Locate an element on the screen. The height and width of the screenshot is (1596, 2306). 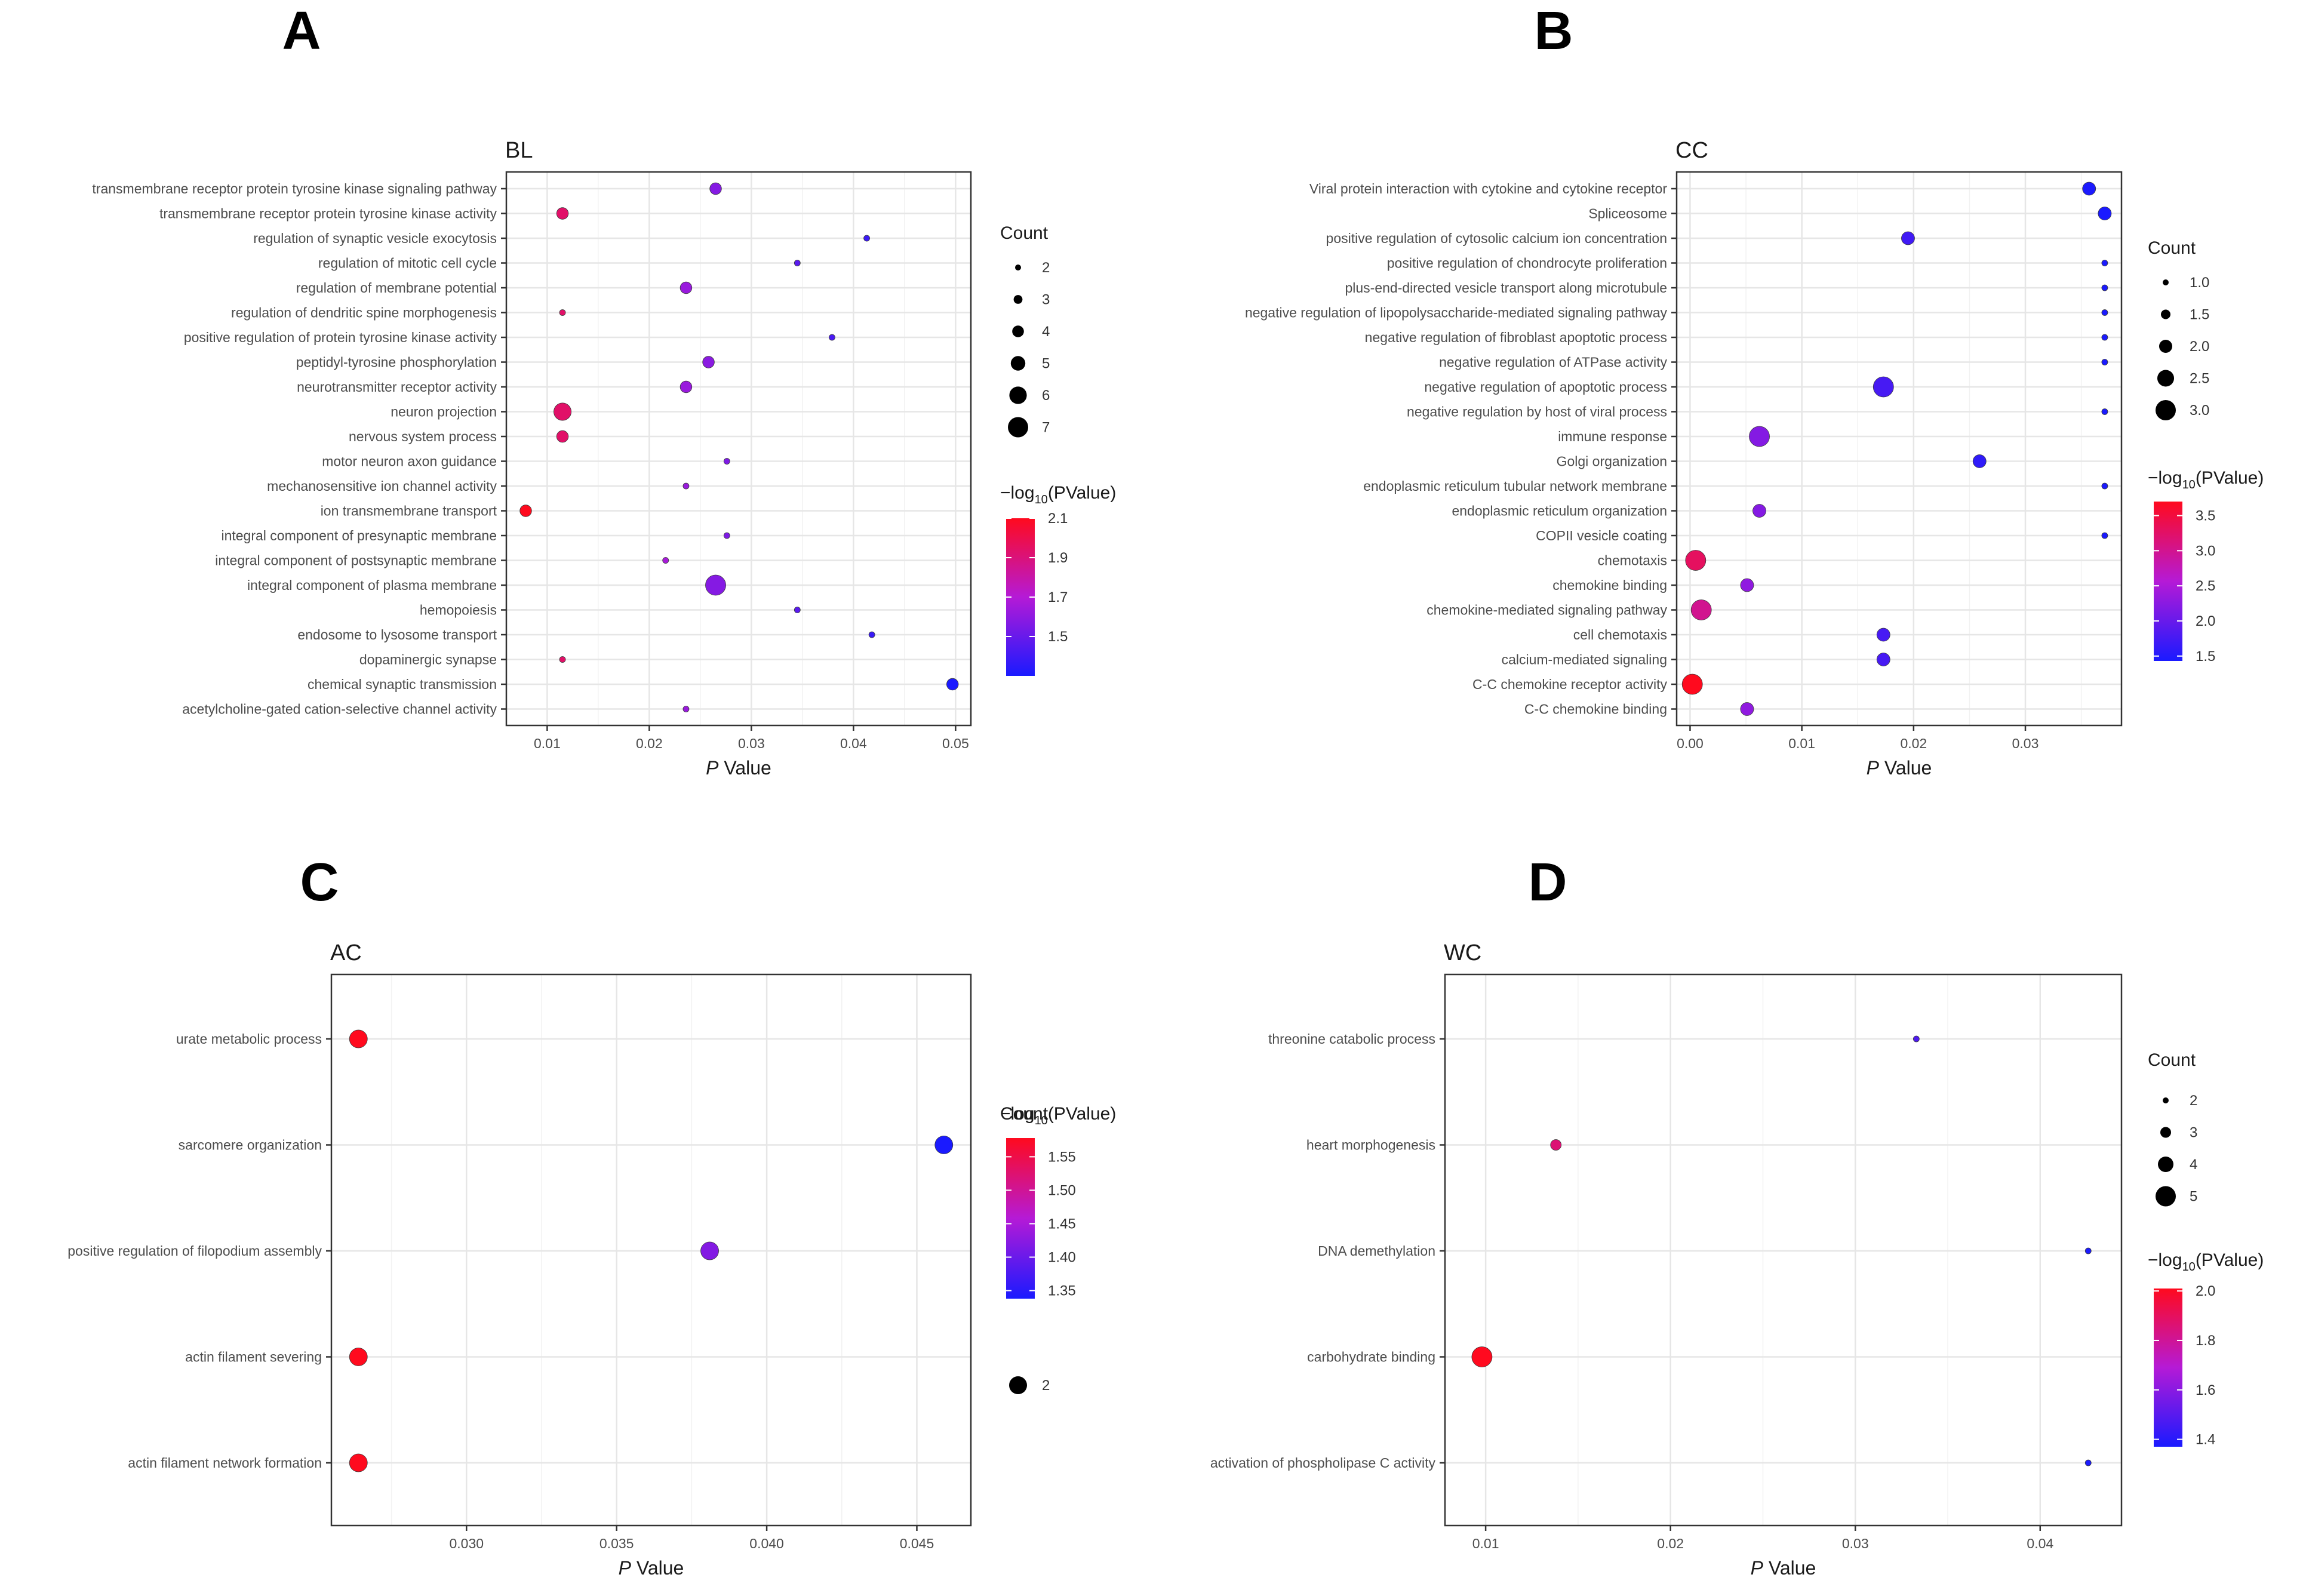
chart-title: BL is located at coordinates (519, 150).